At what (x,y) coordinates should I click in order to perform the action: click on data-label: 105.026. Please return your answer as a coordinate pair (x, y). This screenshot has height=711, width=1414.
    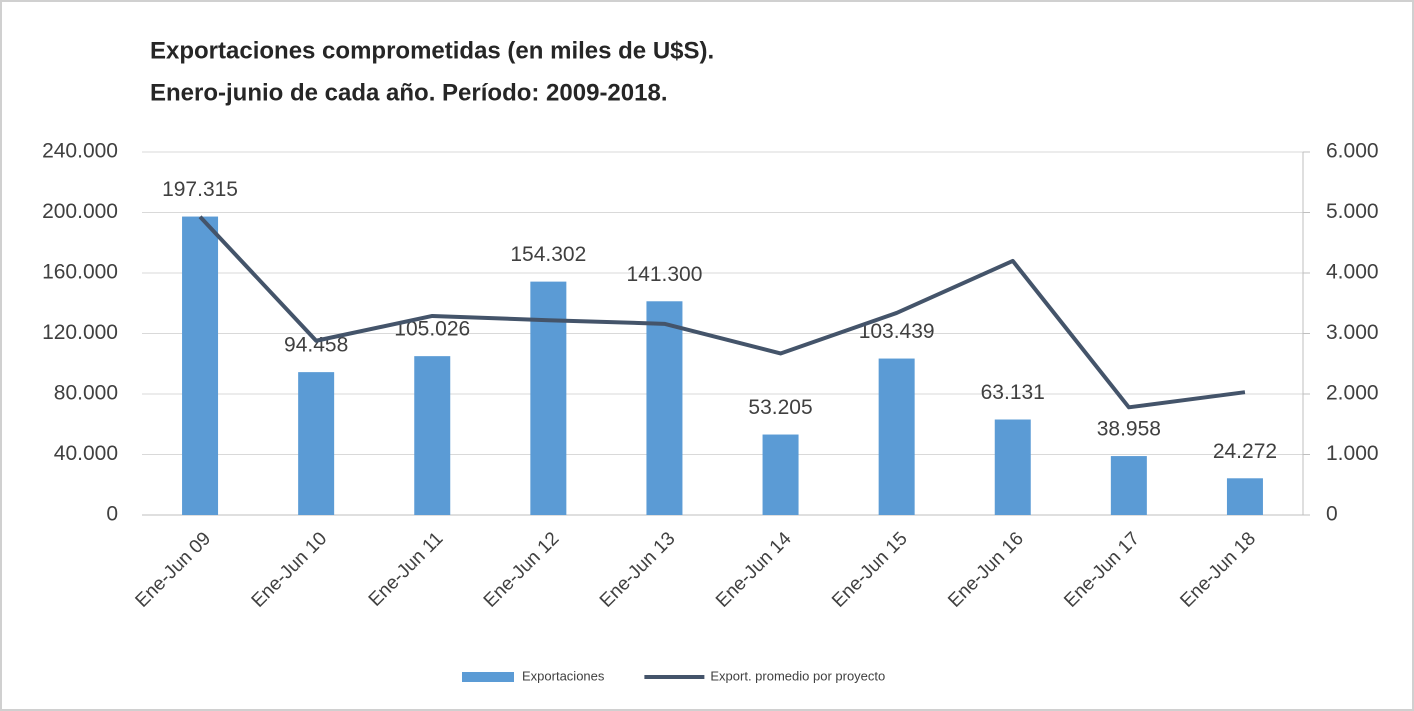
    Looking at the image, I should click on (432, 329).